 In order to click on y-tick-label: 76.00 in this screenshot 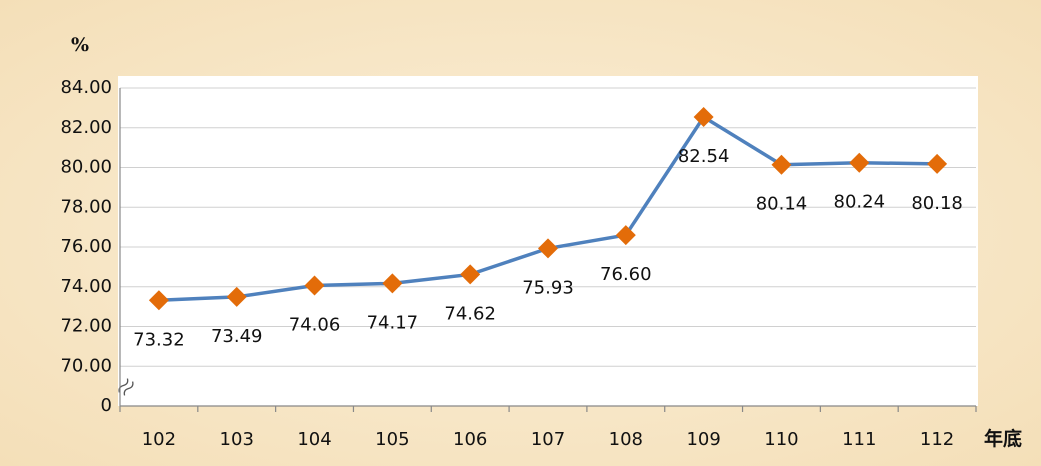, I will do `click(86, 246)`.